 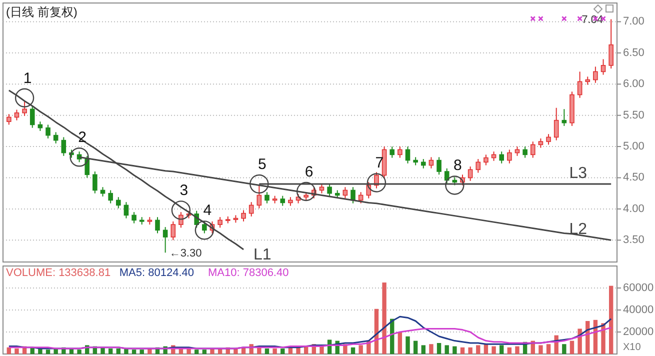 I want to click on y-tick-label: 4.00, so click(x=633, y=208).